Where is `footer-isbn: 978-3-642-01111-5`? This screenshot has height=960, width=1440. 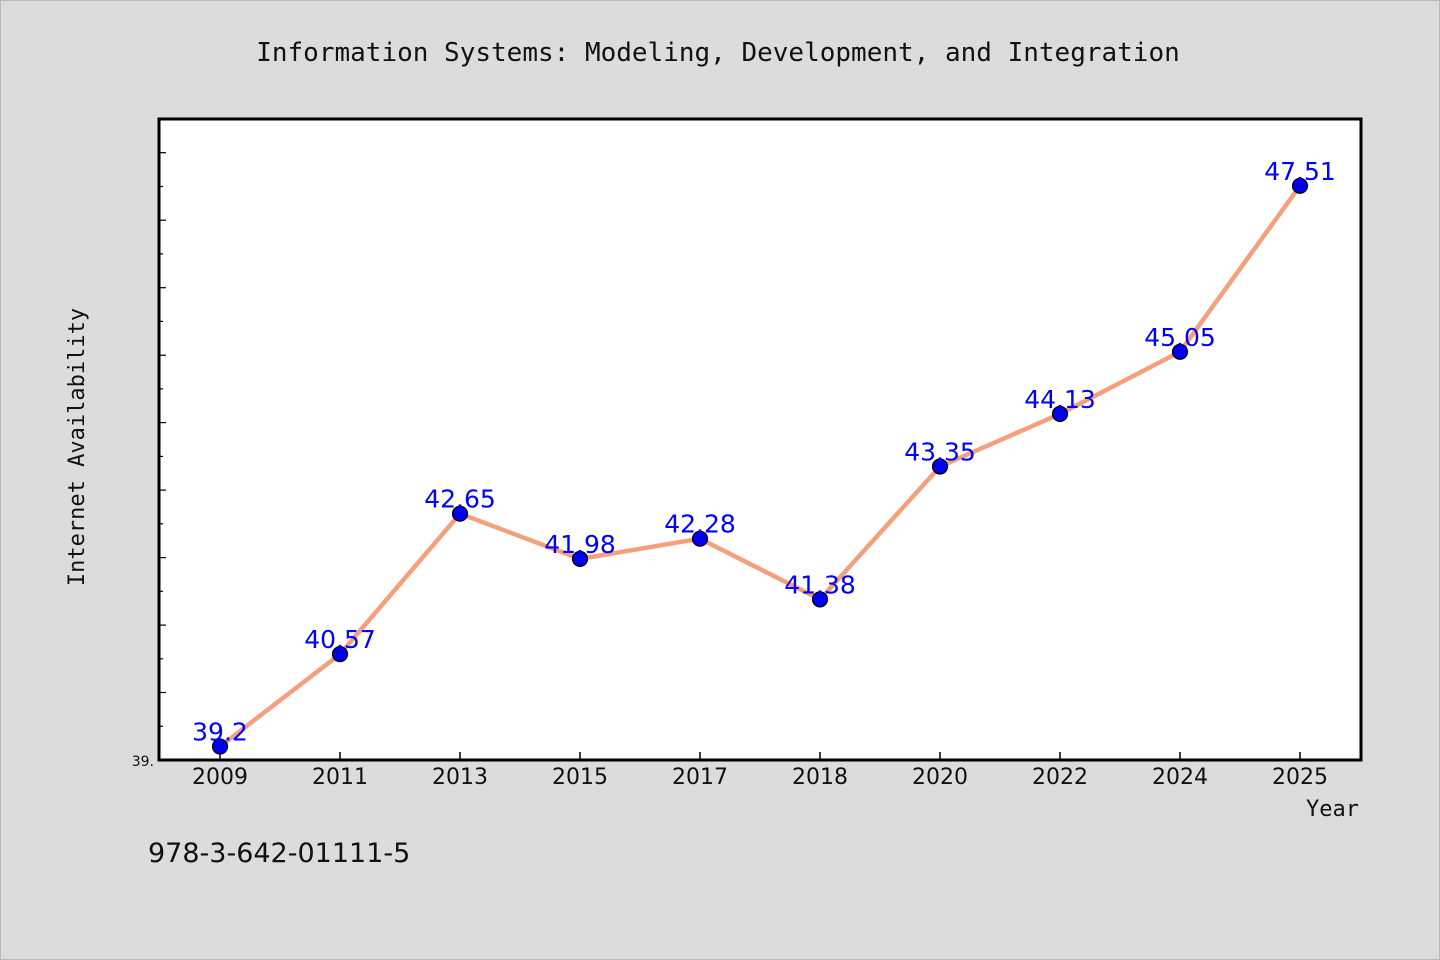 footer-isbn: 978-3-642-01111-5 is located at coordinates (279, 853).